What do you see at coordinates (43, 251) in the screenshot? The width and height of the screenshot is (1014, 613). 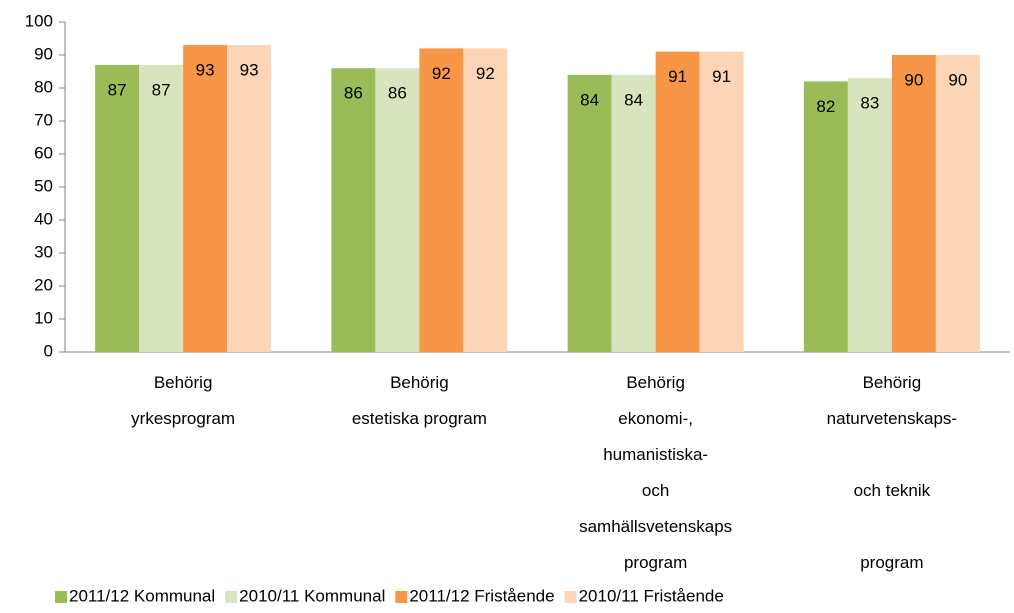 I see `y-tick-label: 30` at bounding box center [43, 251].